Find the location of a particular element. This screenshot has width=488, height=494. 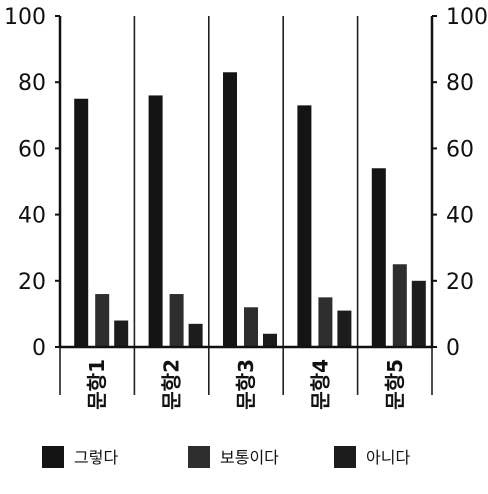

legend-label: 그렇다 is located at coordinates (96, 457).